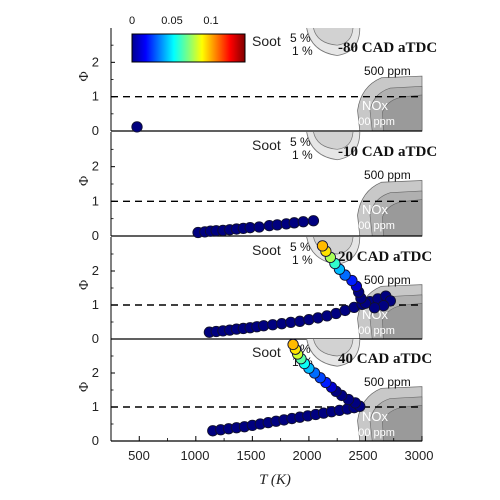 Image resolution: width=500 pixels, height=500 pixels. Describe the element at coordinates (307, 455) in the screenshot. I see `x-tick-label-2000: 2000` at that location.